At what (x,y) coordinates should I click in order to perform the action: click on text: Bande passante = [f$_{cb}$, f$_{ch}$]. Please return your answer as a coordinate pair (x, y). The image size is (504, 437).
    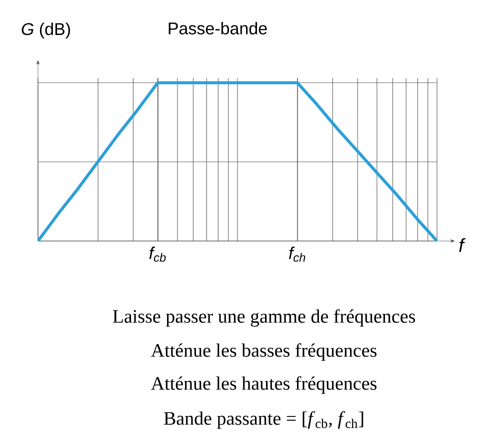
    Looking at the image, I should click on (264, 420).